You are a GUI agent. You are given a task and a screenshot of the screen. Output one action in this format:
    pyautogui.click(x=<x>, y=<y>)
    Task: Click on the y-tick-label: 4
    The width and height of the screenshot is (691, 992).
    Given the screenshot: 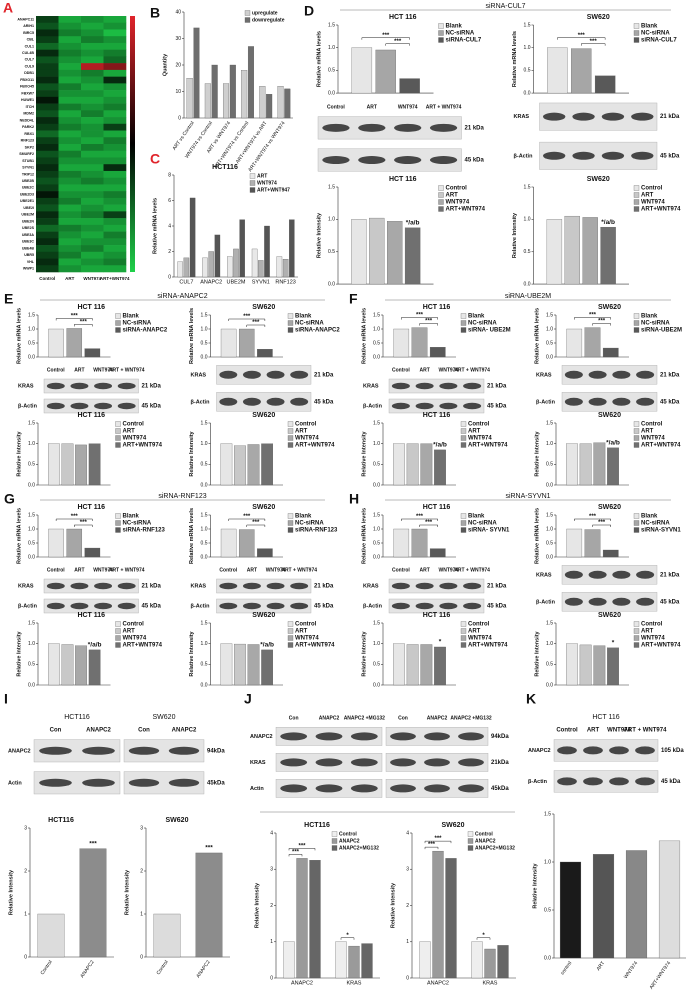 What is the action you would take?
    pyautogui.click(x=169, y=226)
    